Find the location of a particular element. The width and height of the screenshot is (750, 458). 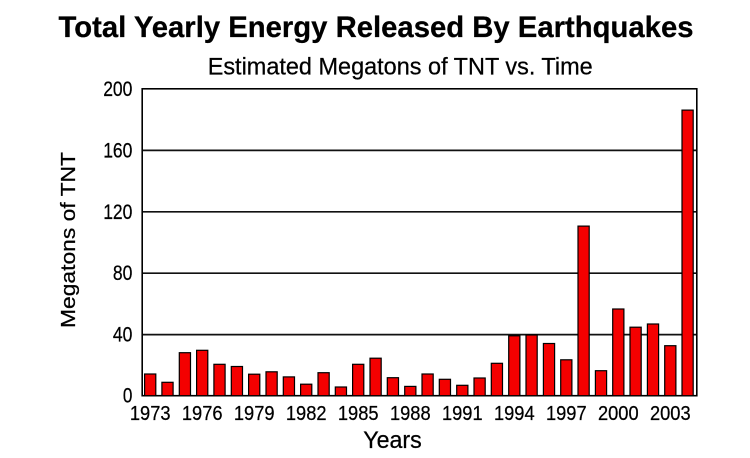

svg-text: Megatons of TNT is located at coordinates (69, 240).